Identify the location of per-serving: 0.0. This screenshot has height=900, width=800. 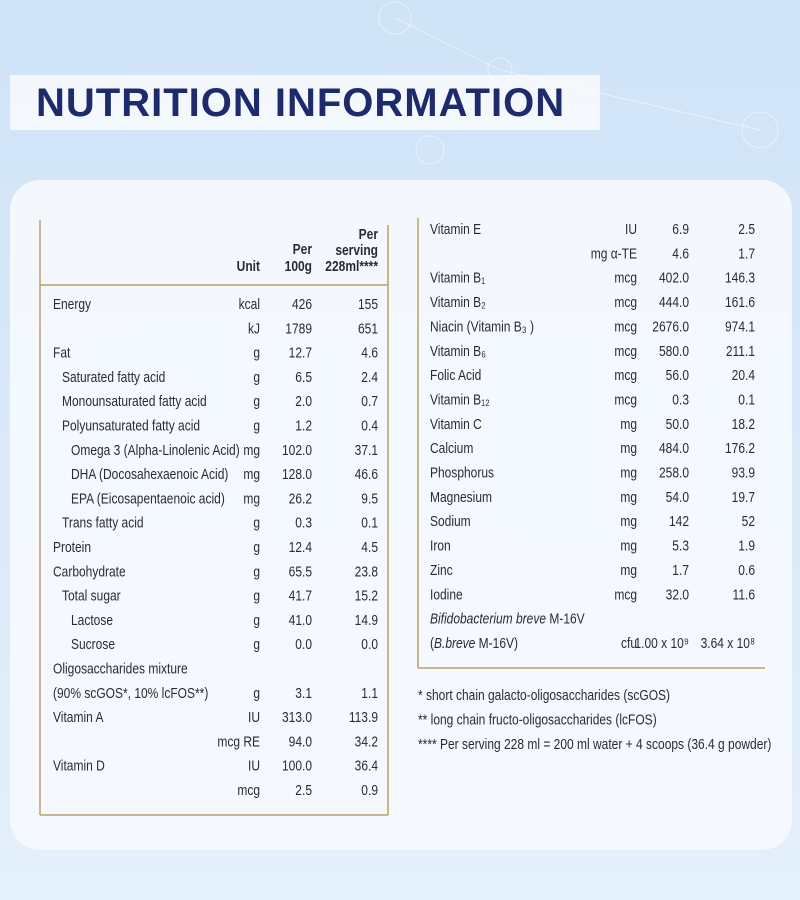
(369, 644).